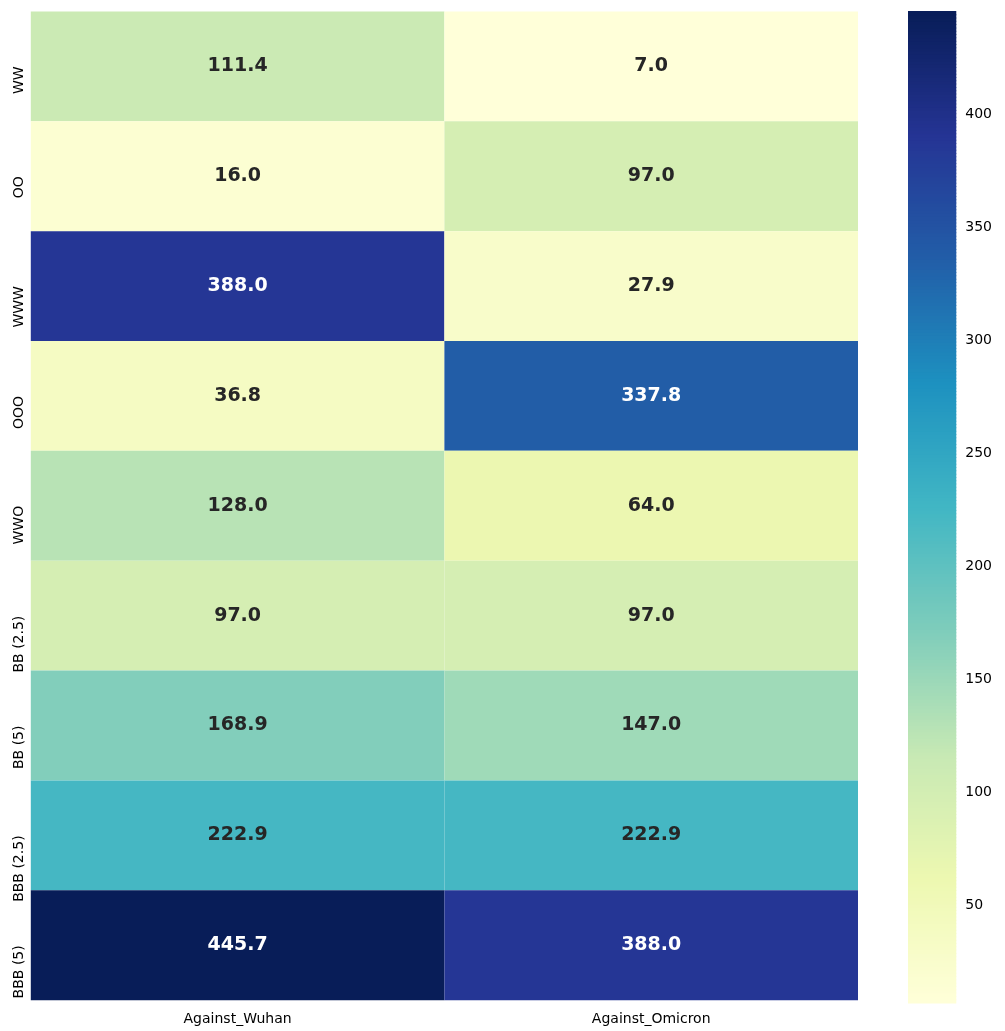 The width and height of the screenshot is (1005, 1031). Describe the element at coordinates (979, 226) in the screenshot. I see `color-bar-label: 350` at that location.